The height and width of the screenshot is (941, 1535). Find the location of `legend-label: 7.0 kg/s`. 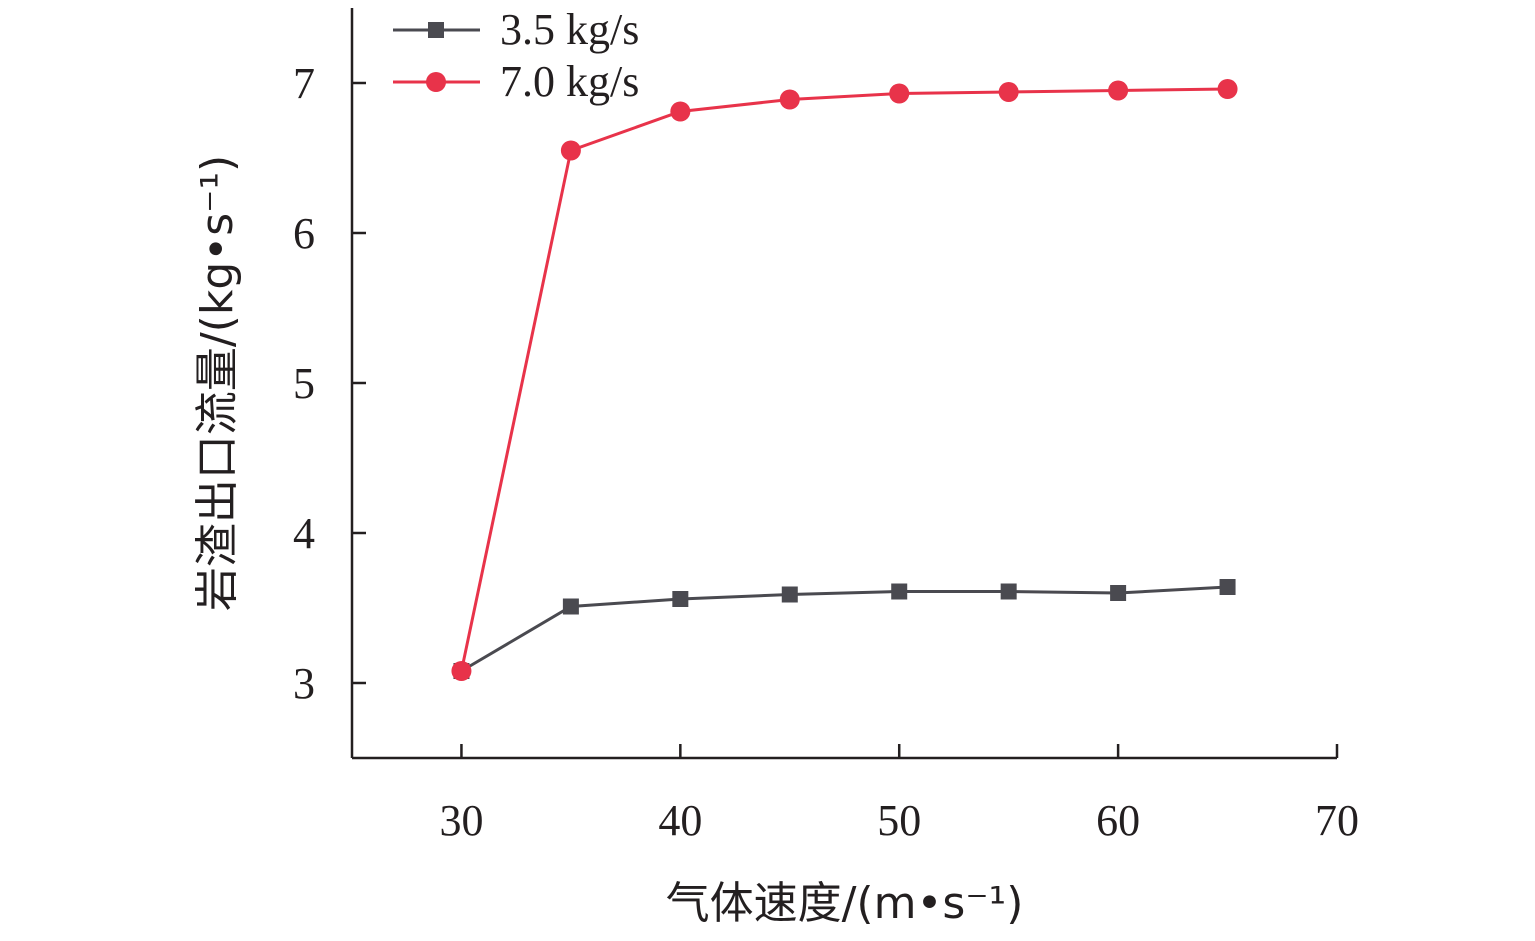

legend-label: 7.0 kg/s is located at coordinates (569, 81).